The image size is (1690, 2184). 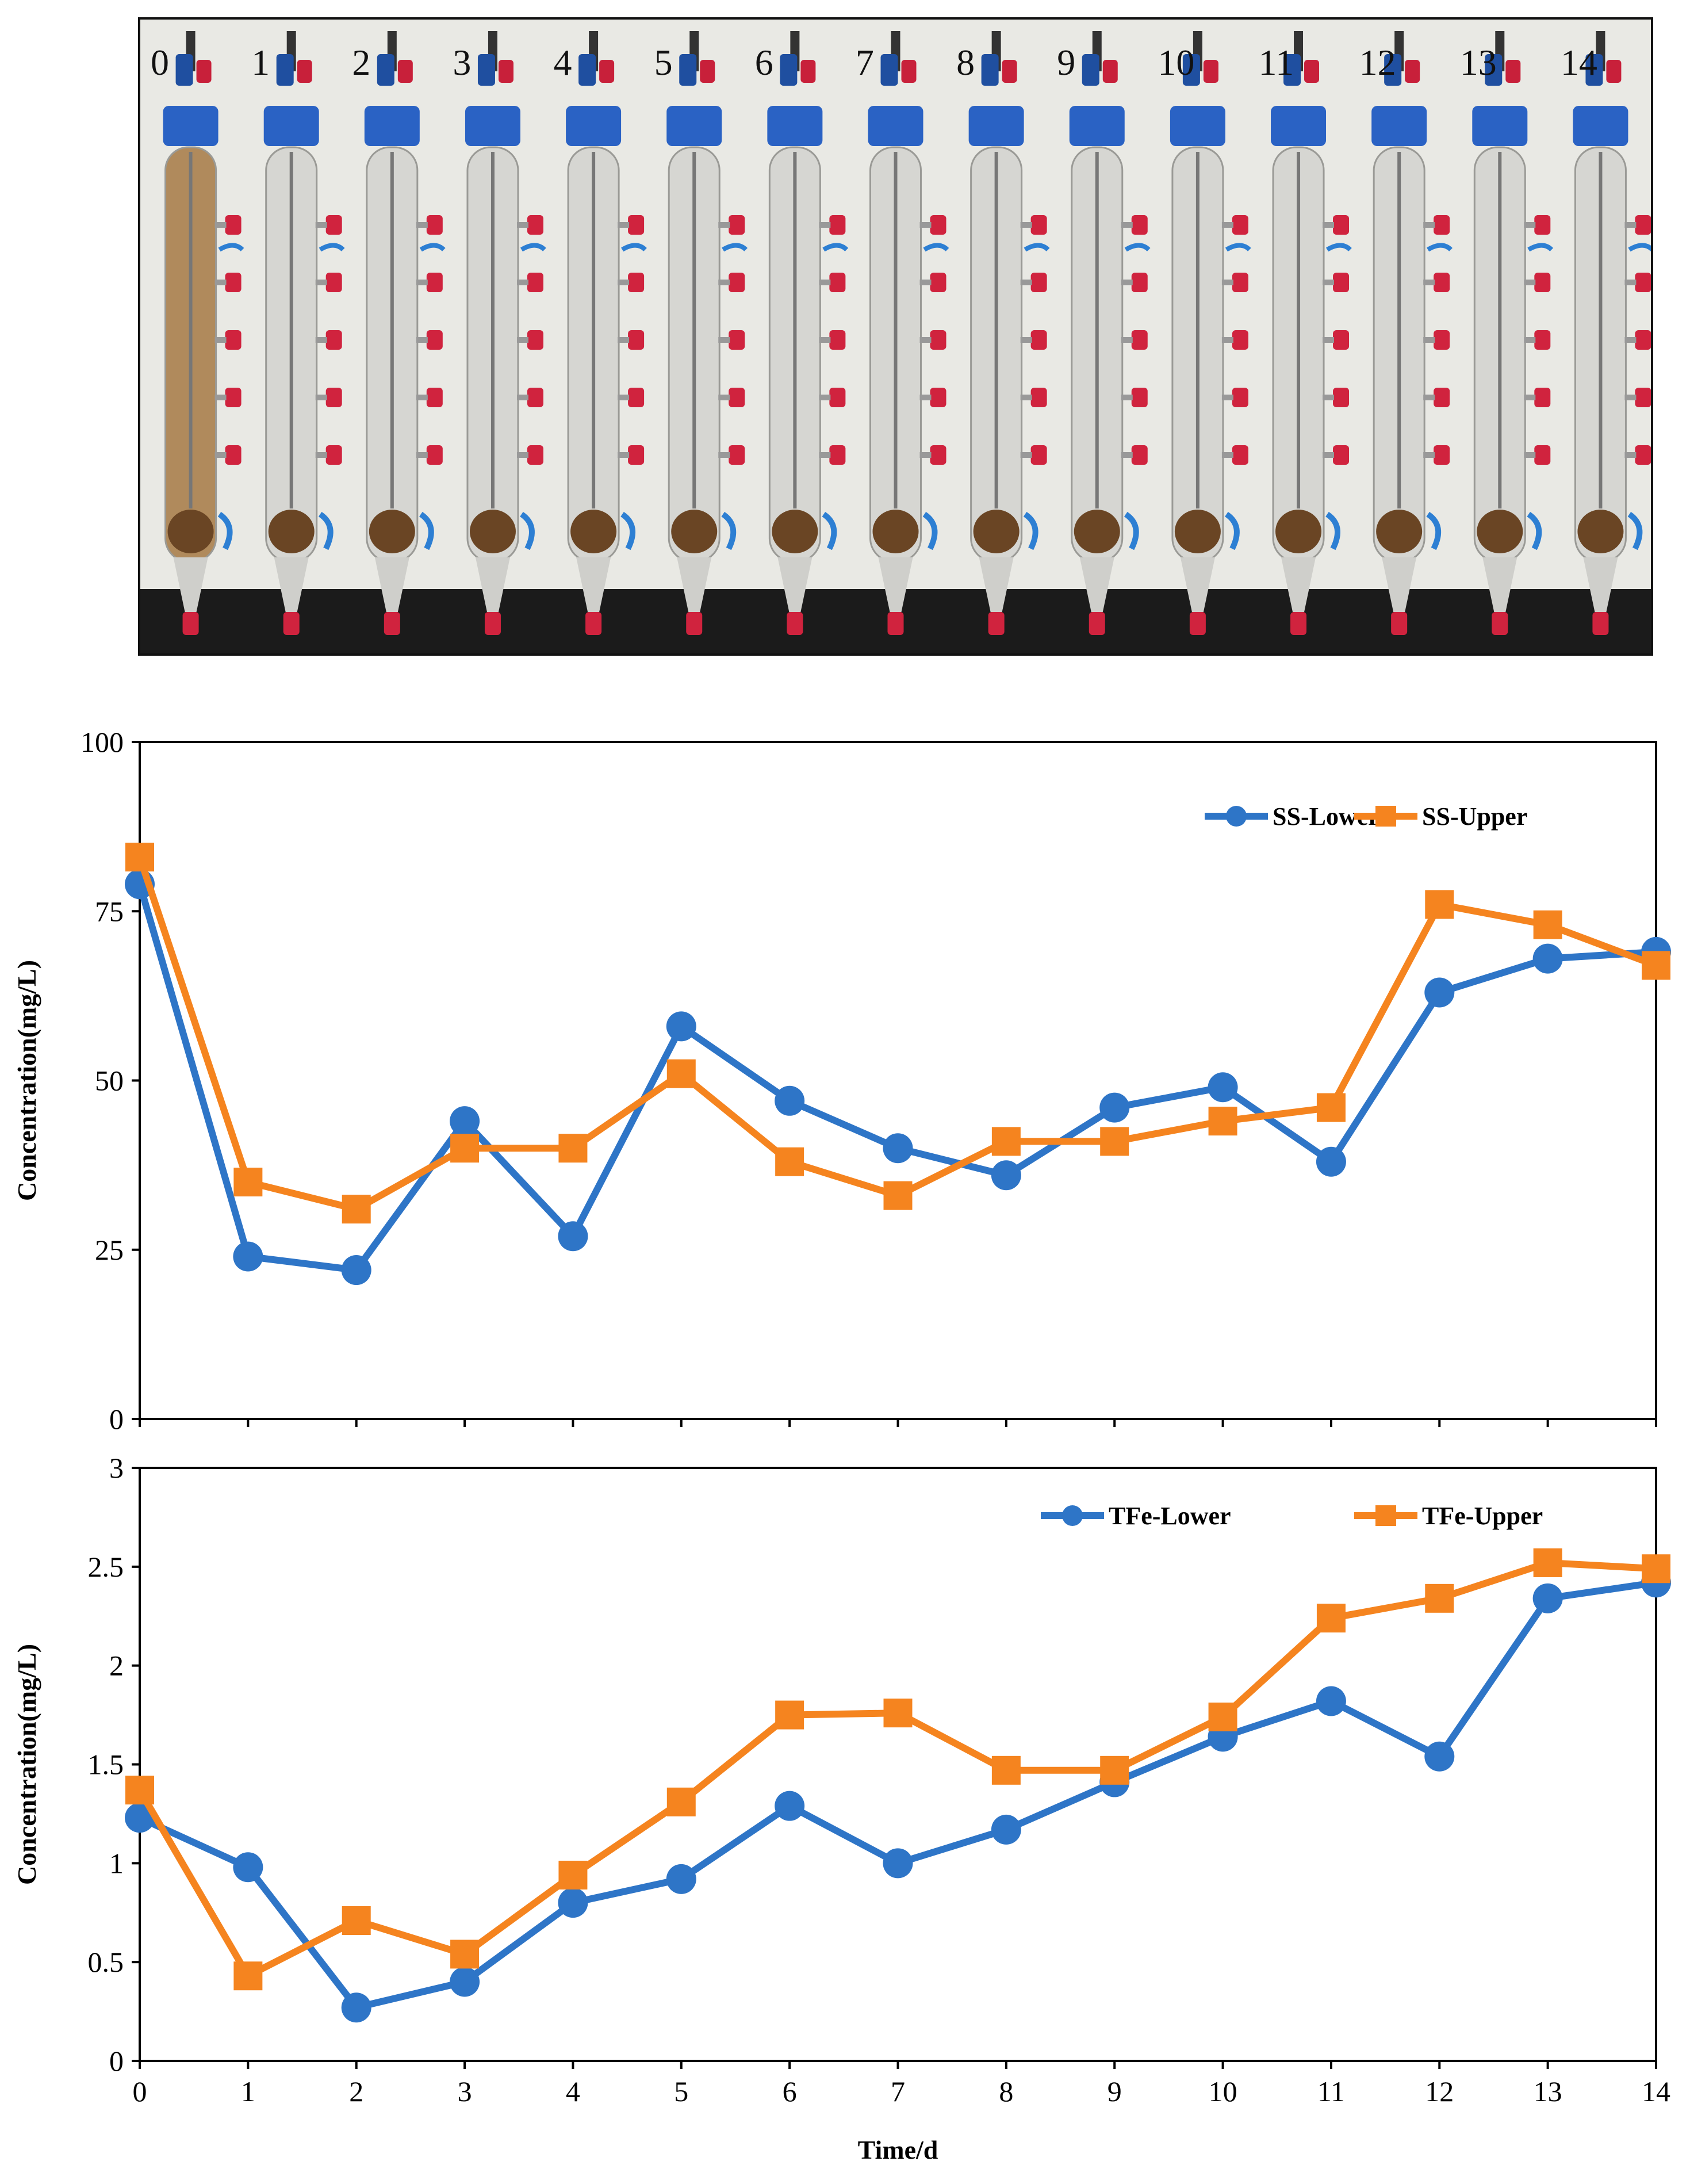 What do you see at coordinates (1439, 2091) in the screenshot?
I see `x-tick-label: 12` at bounding box center [1439, 2091].